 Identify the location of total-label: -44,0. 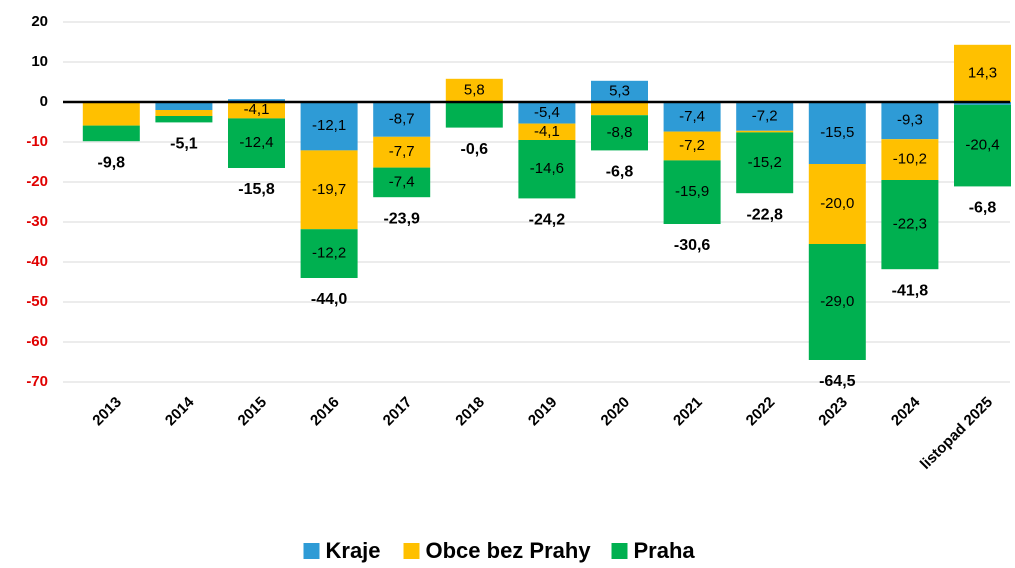
(329, 299).